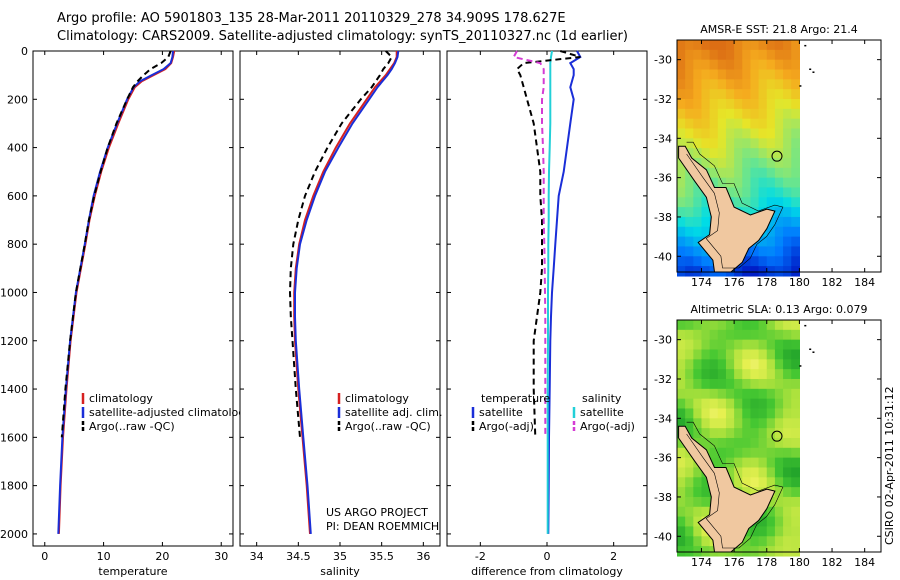  I want to click on sst_map-ytick-label: -38, so click(663, 217).